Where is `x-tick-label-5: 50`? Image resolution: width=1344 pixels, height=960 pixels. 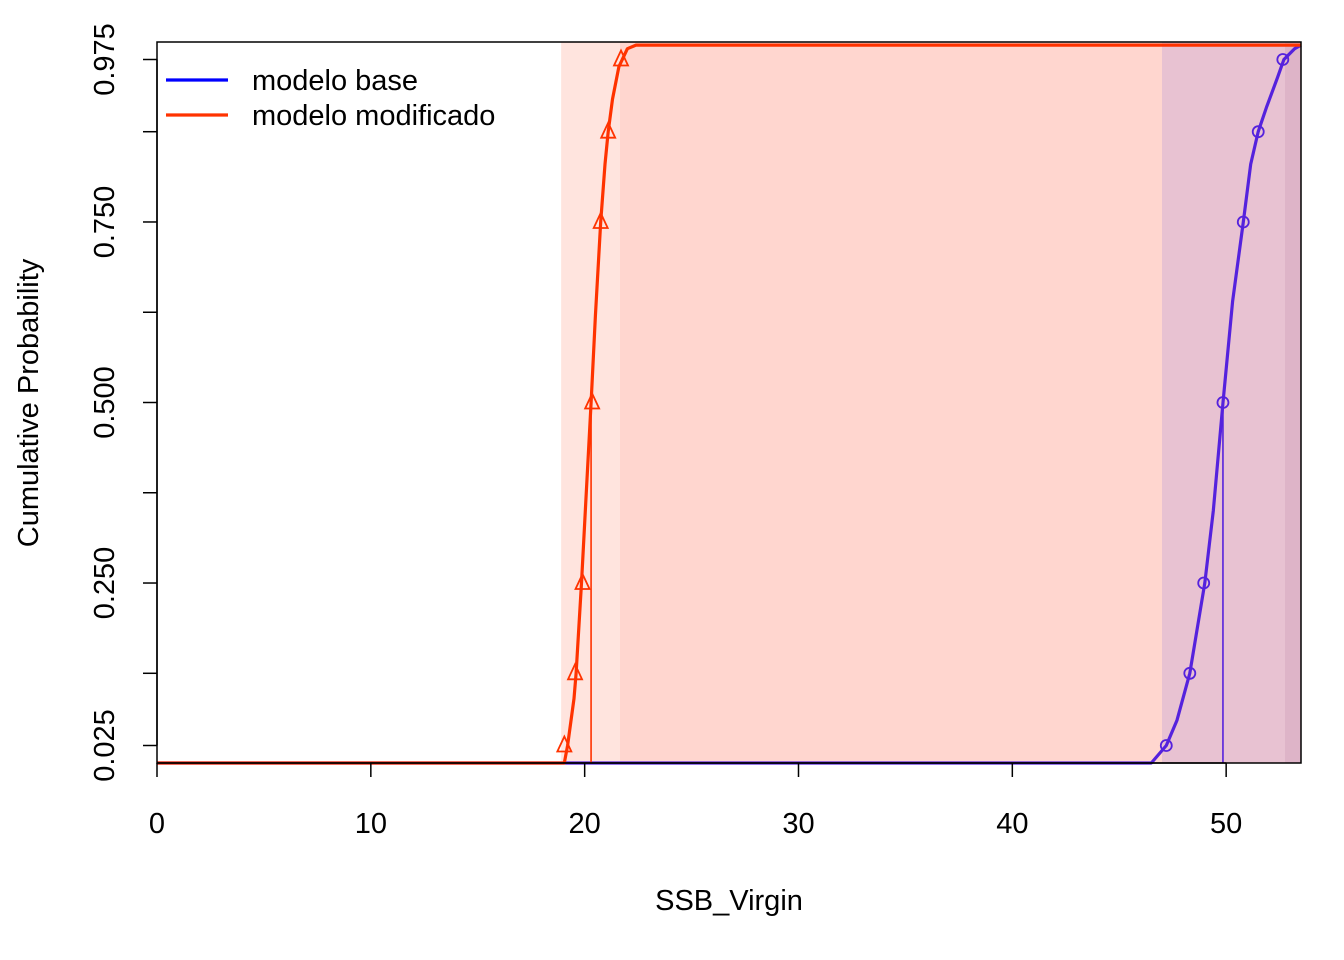
x-tick-label-5: 50 is located at coordinates (1226, 824).